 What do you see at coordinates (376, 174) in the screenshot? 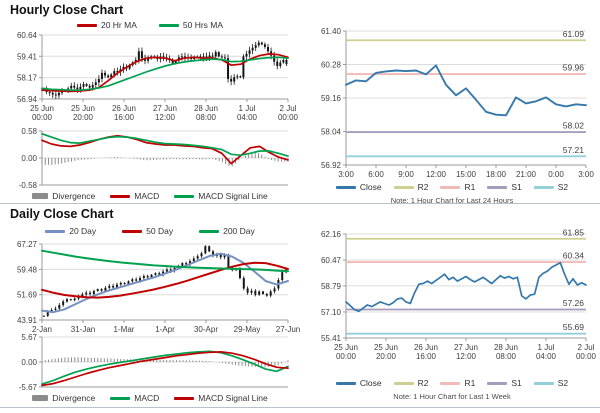
I see `svg-text: 6:00` at bounding box center [376, 174].